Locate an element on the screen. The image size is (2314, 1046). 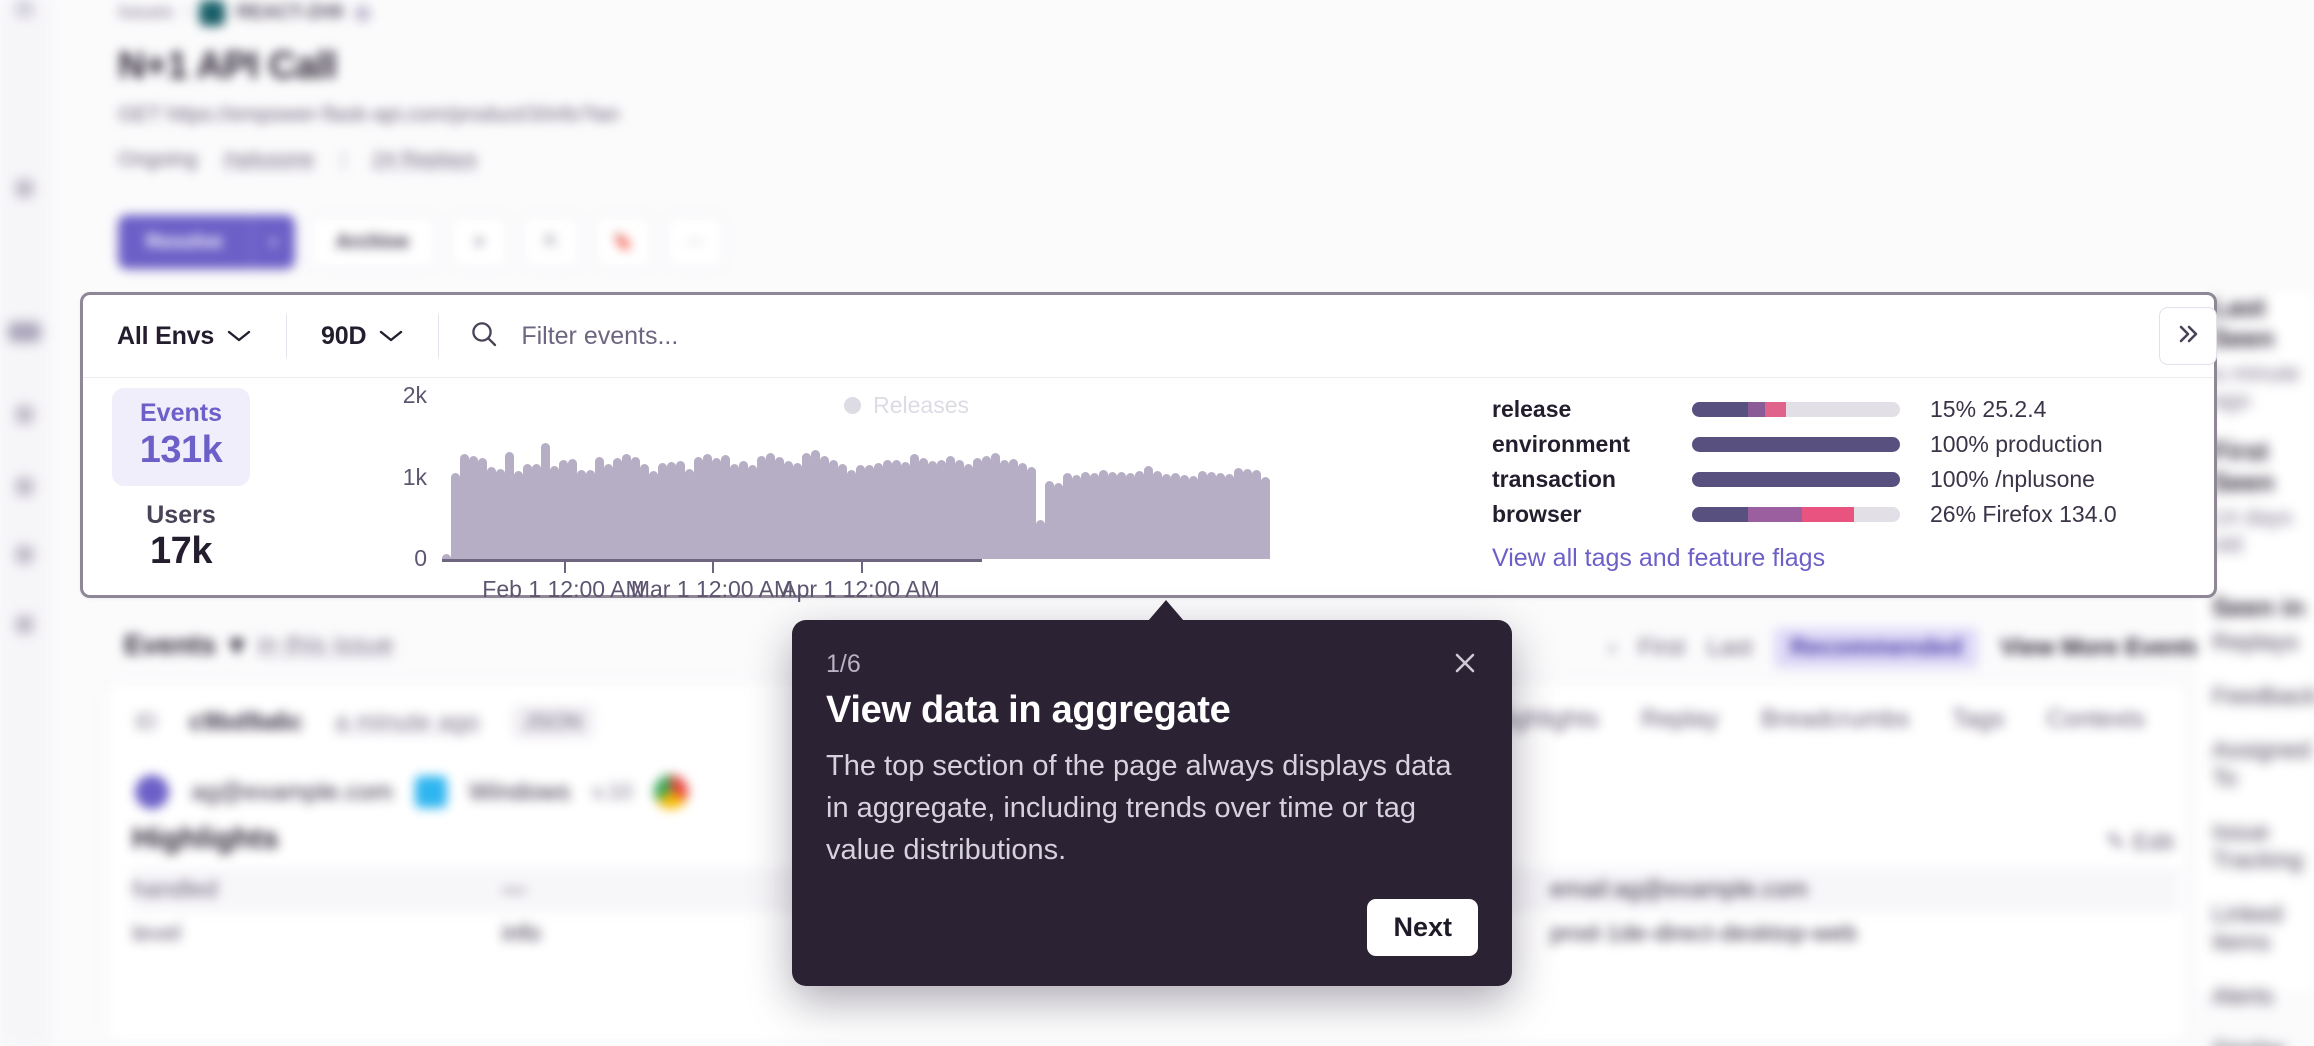
resolve-button: Resolve ▾ is located at coordinates (206, 242).